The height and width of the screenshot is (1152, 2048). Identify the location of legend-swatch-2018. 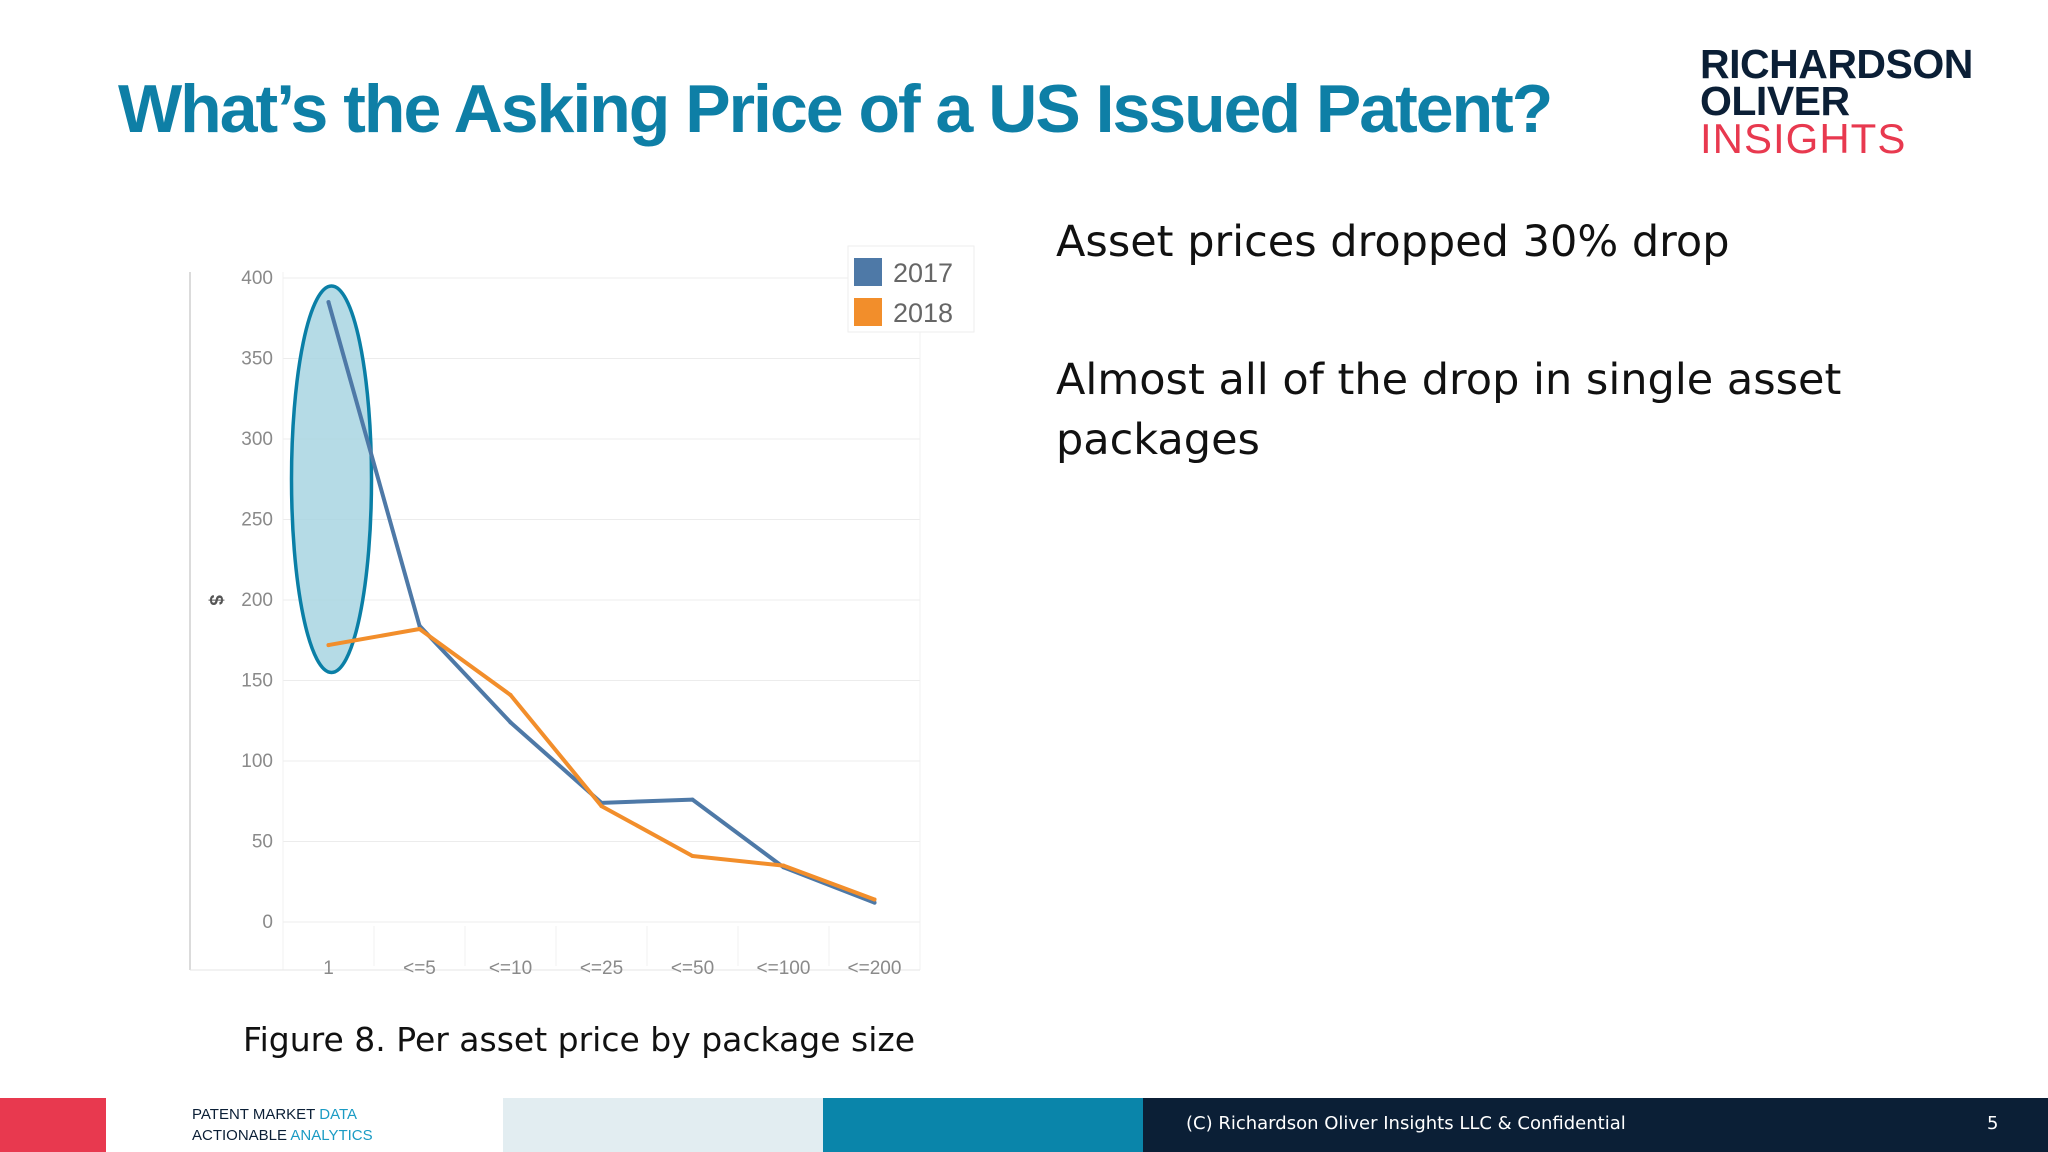
(868, 312).